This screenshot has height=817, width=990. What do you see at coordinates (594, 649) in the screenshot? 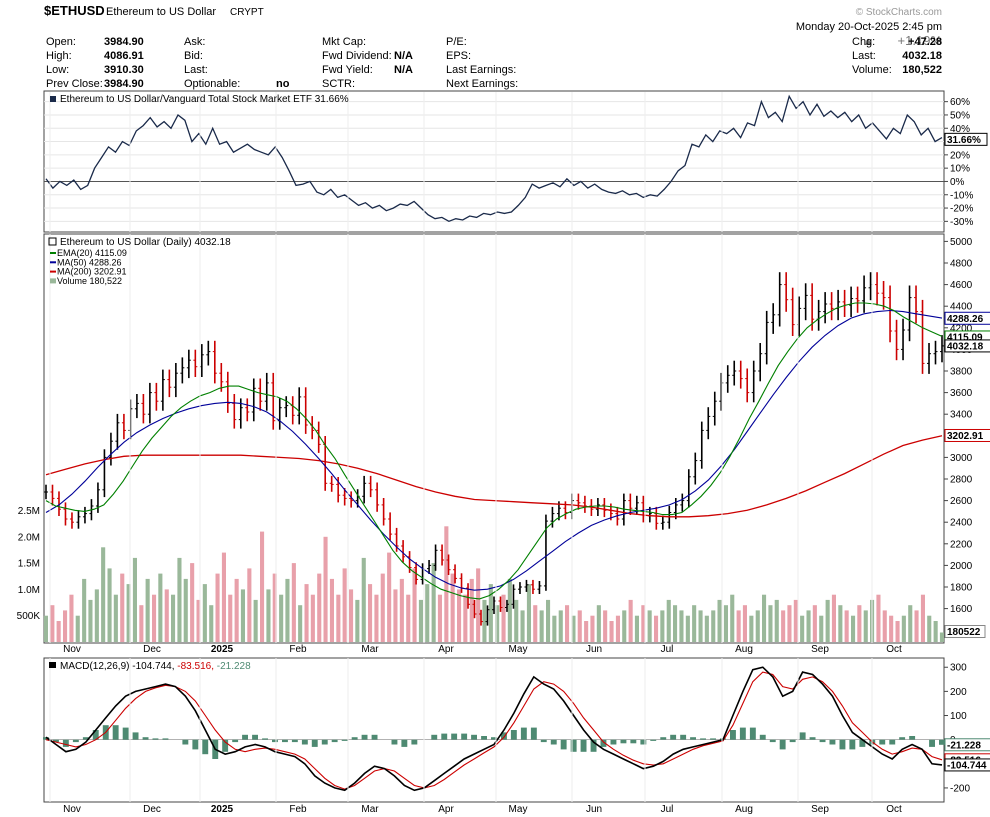
I see `x-month-label: Jun` at bounding box center [594, 649].